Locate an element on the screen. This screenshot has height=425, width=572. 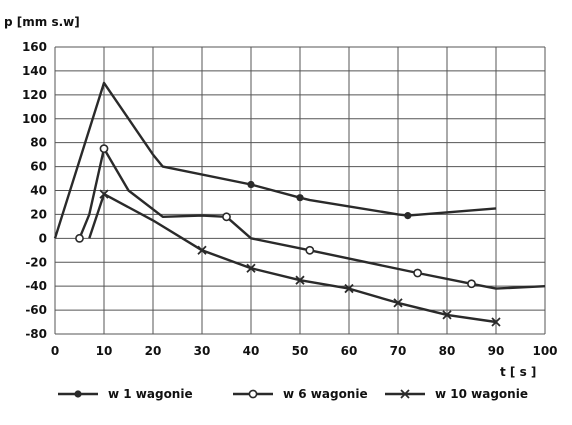
x-tick-label: 50 is located at coordinates (300, 351).